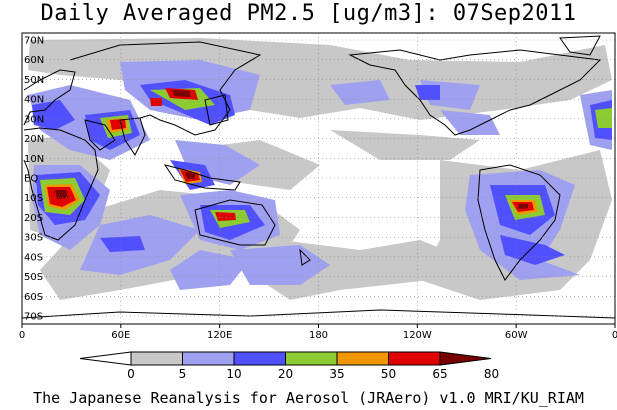 This screenshot has height=410, width=617. I want to click on lat-label: EQ, so click(31, 179).